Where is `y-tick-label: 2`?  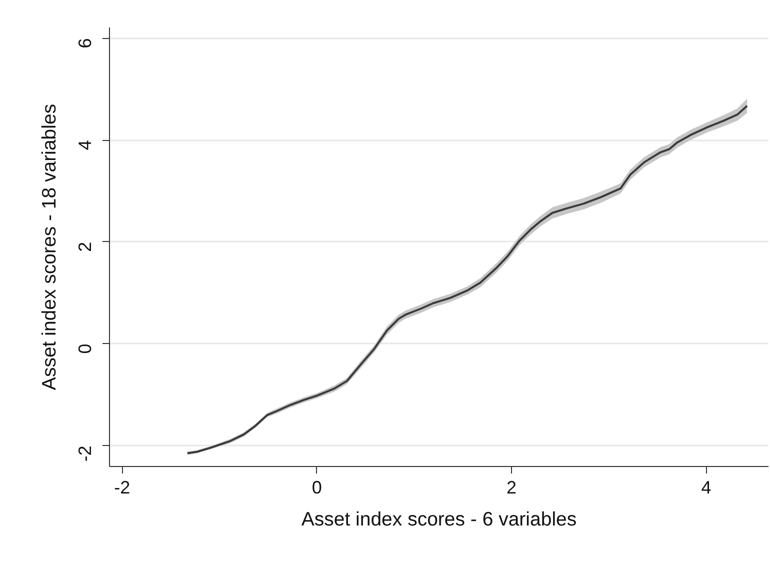
y-tick-label: 2 is located at coordinates (85, 247).